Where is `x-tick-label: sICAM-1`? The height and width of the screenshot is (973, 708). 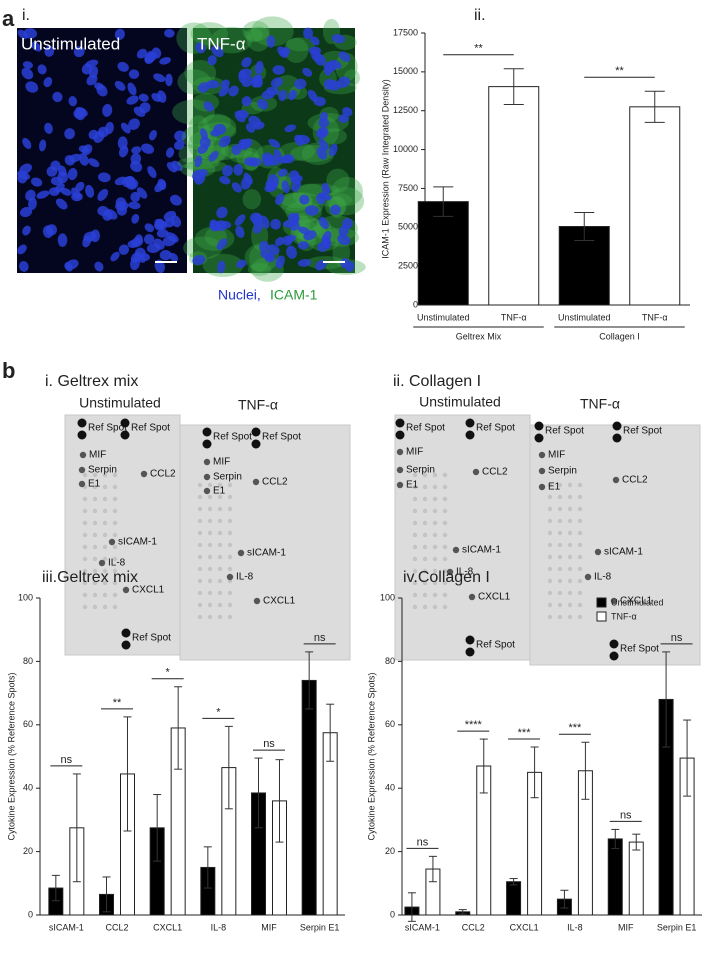
x-tick-label: sICAM-1 is located at coordinates (66, 927).